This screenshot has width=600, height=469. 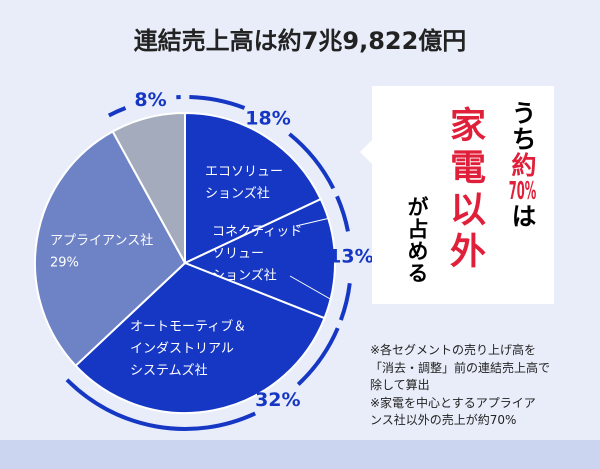 What do you see at coordinates (522, 190) in the screenshot?
I see `callout-number: 70%` at bounding box center [522, 190].